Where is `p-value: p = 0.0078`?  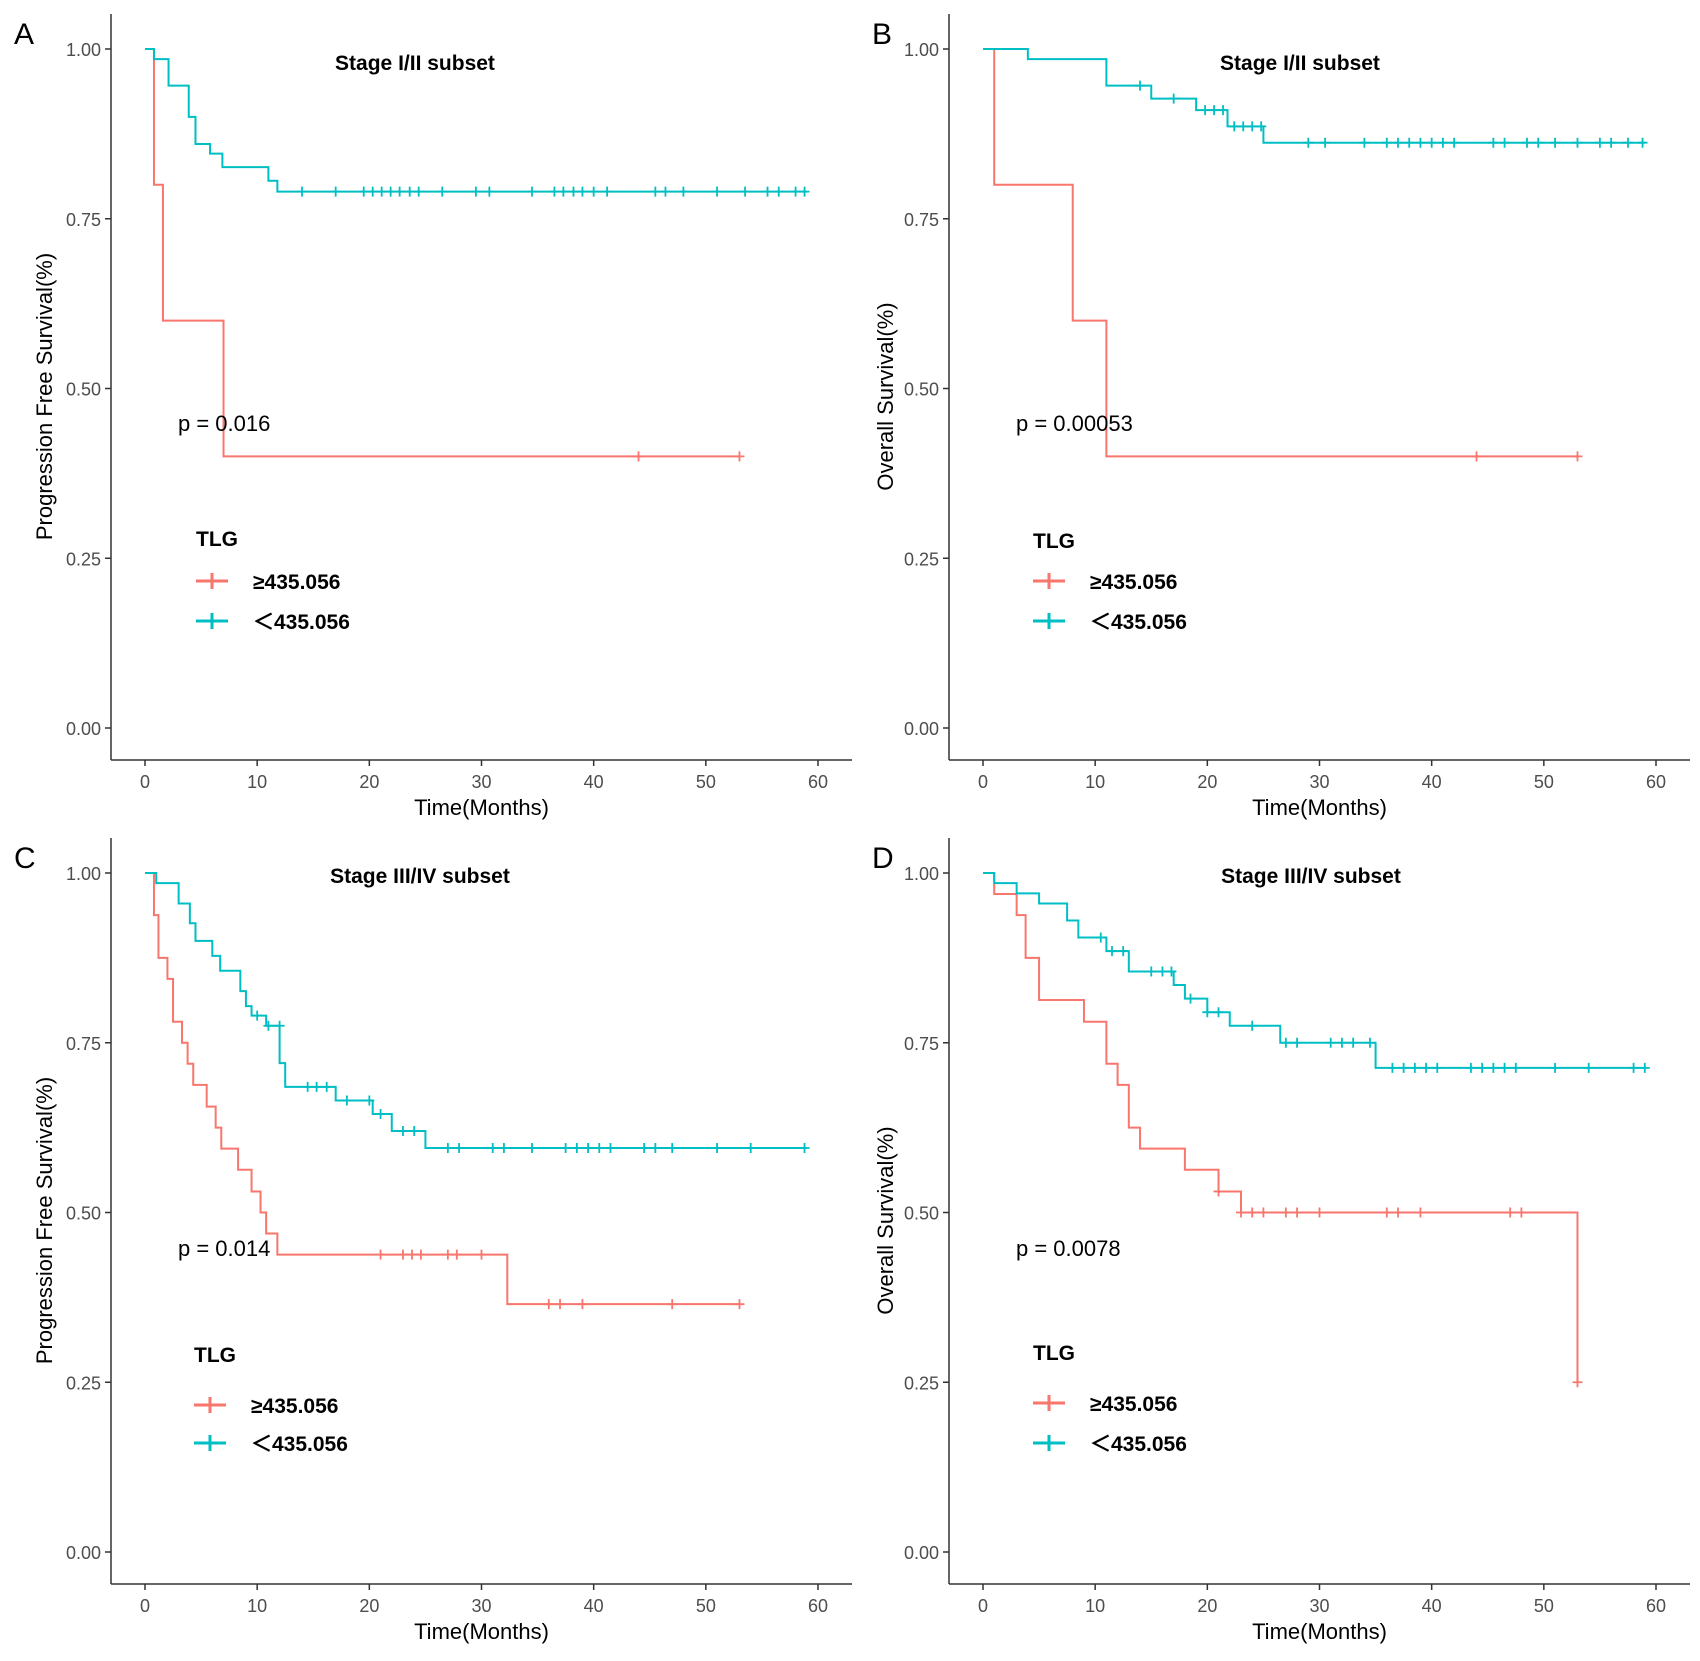
p-value: p = 0.0078 is located at coordinates (1068, 1248).